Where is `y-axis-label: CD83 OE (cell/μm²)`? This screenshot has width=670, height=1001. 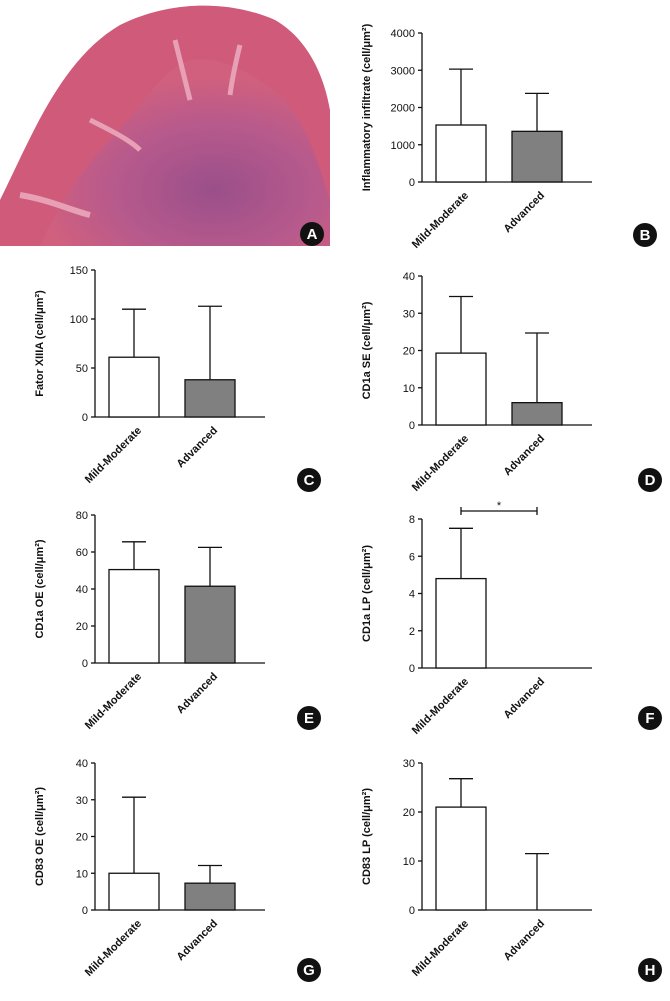
y-axis-label: CD83 OE (cell/μm²) is located at coordinates (40, 836).